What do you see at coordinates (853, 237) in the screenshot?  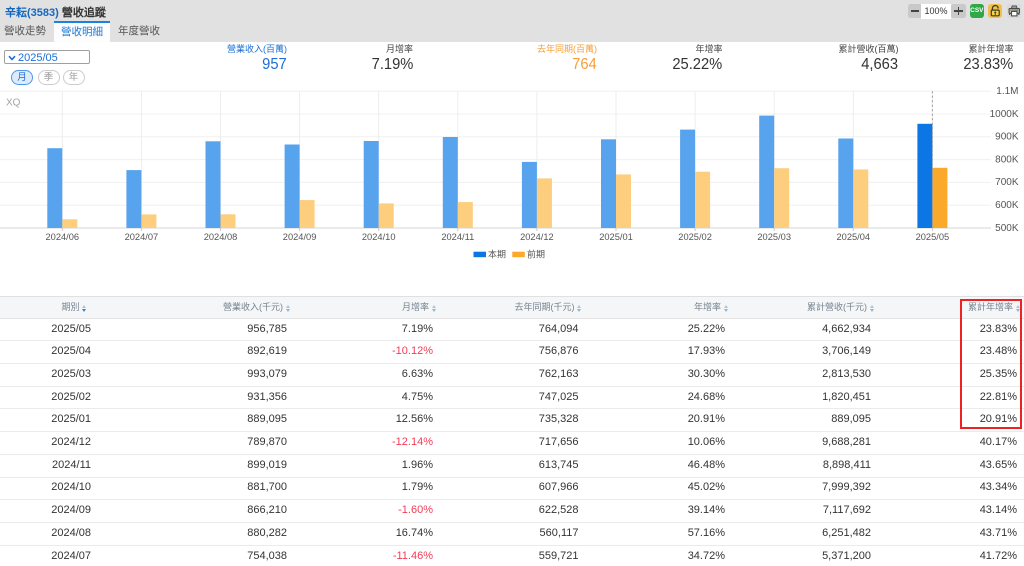 I see `svg-text: 2025/04` at bounding box center [853, 237].